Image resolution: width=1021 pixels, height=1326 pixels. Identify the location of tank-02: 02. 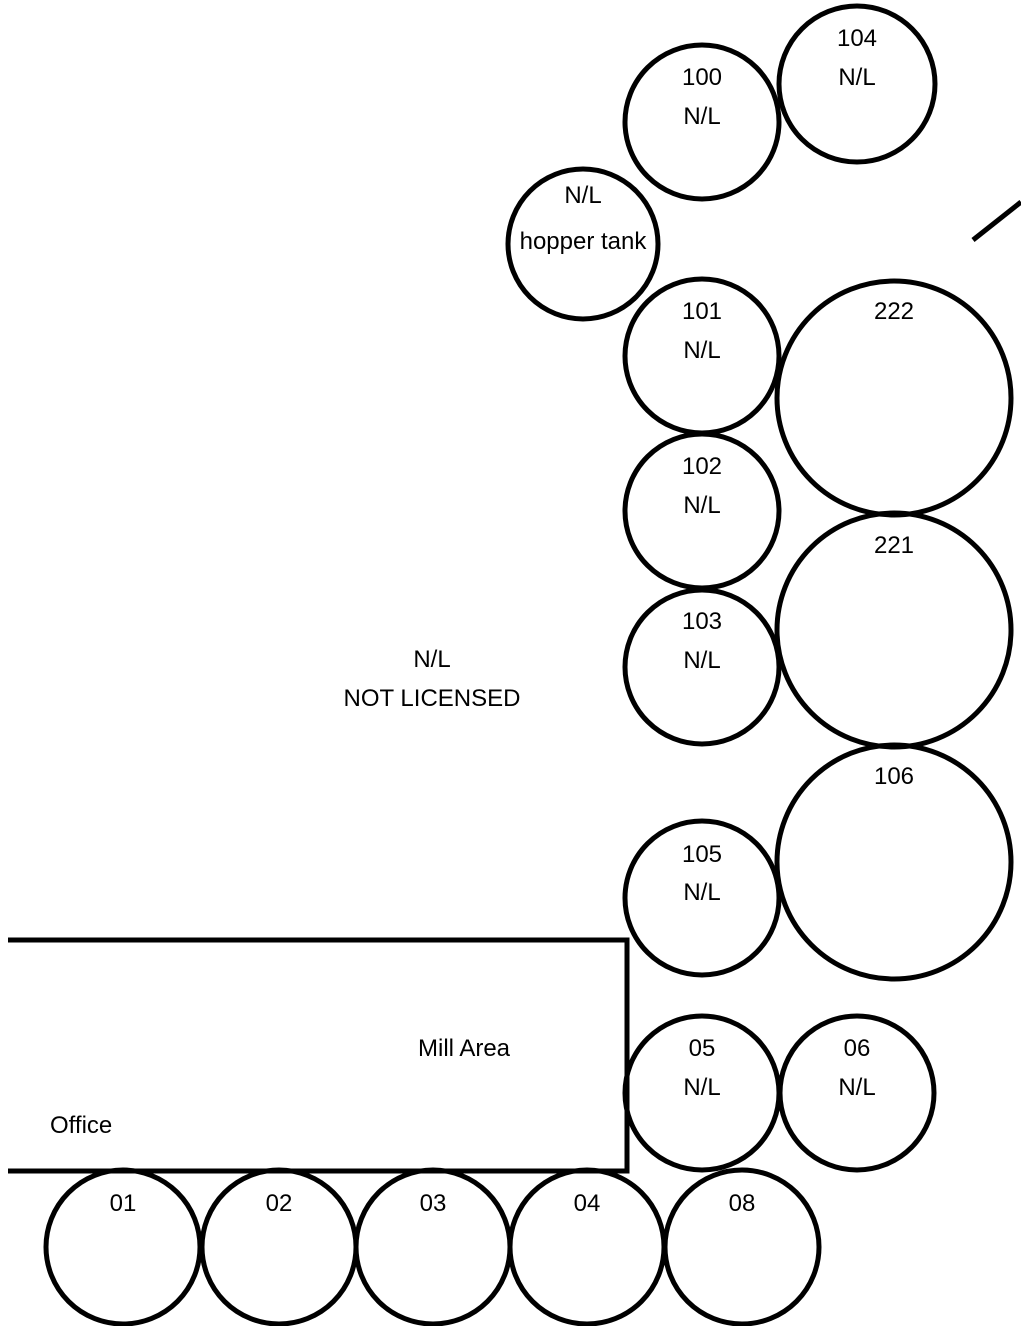
(279, 1246).